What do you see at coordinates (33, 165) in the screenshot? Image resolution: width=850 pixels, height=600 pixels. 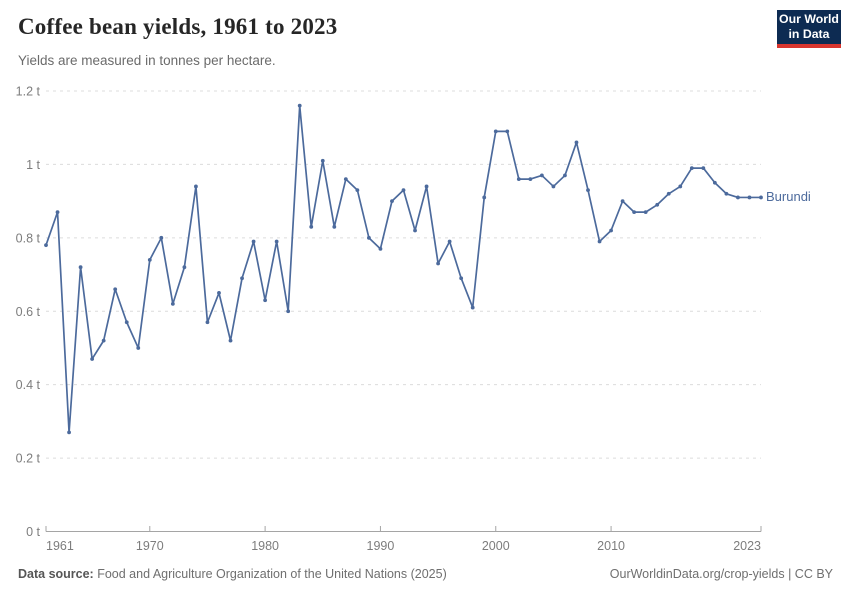 I see `y-tick-label: 1 t` at bounding box center [33, 165].